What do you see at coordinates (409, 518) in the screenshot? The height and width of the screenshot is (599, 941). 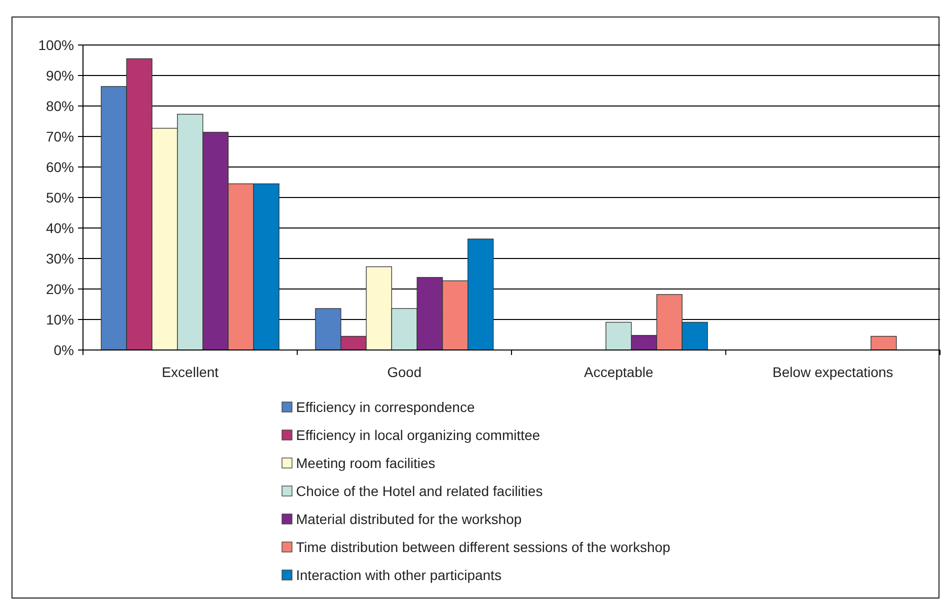 I see `legend-label: Material distributed for the workshop` at bounding box center [409, 518].